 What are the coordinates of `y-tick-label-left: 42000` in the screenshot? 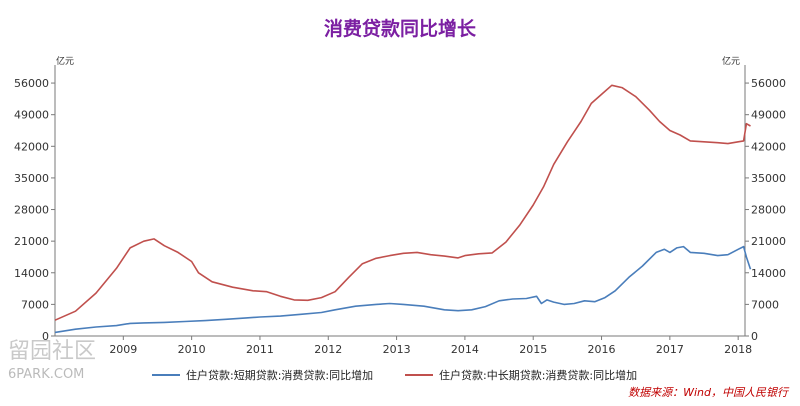 It's located at (31, 146).